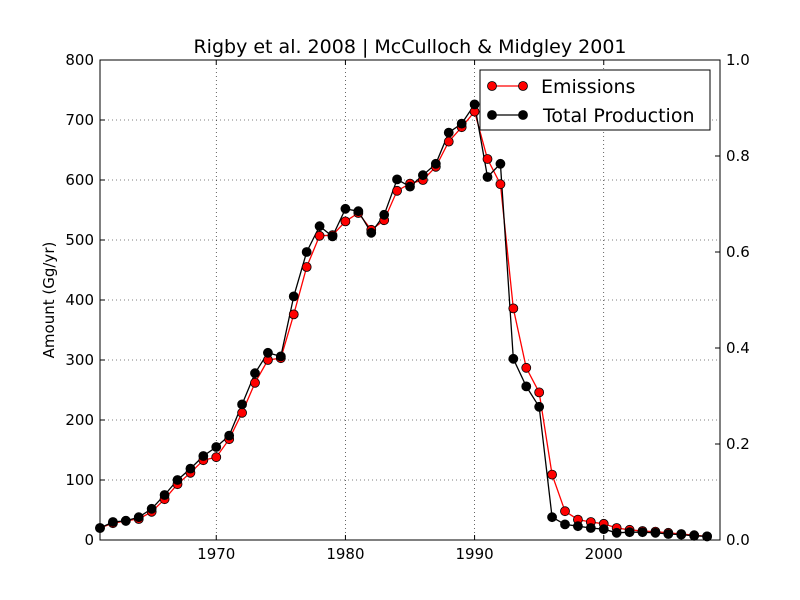 This screenshot has width=800, height=600. Describe the element at coordinates (216, 554) in the screenshot. I see `x-tick-label: 1970` at that location.